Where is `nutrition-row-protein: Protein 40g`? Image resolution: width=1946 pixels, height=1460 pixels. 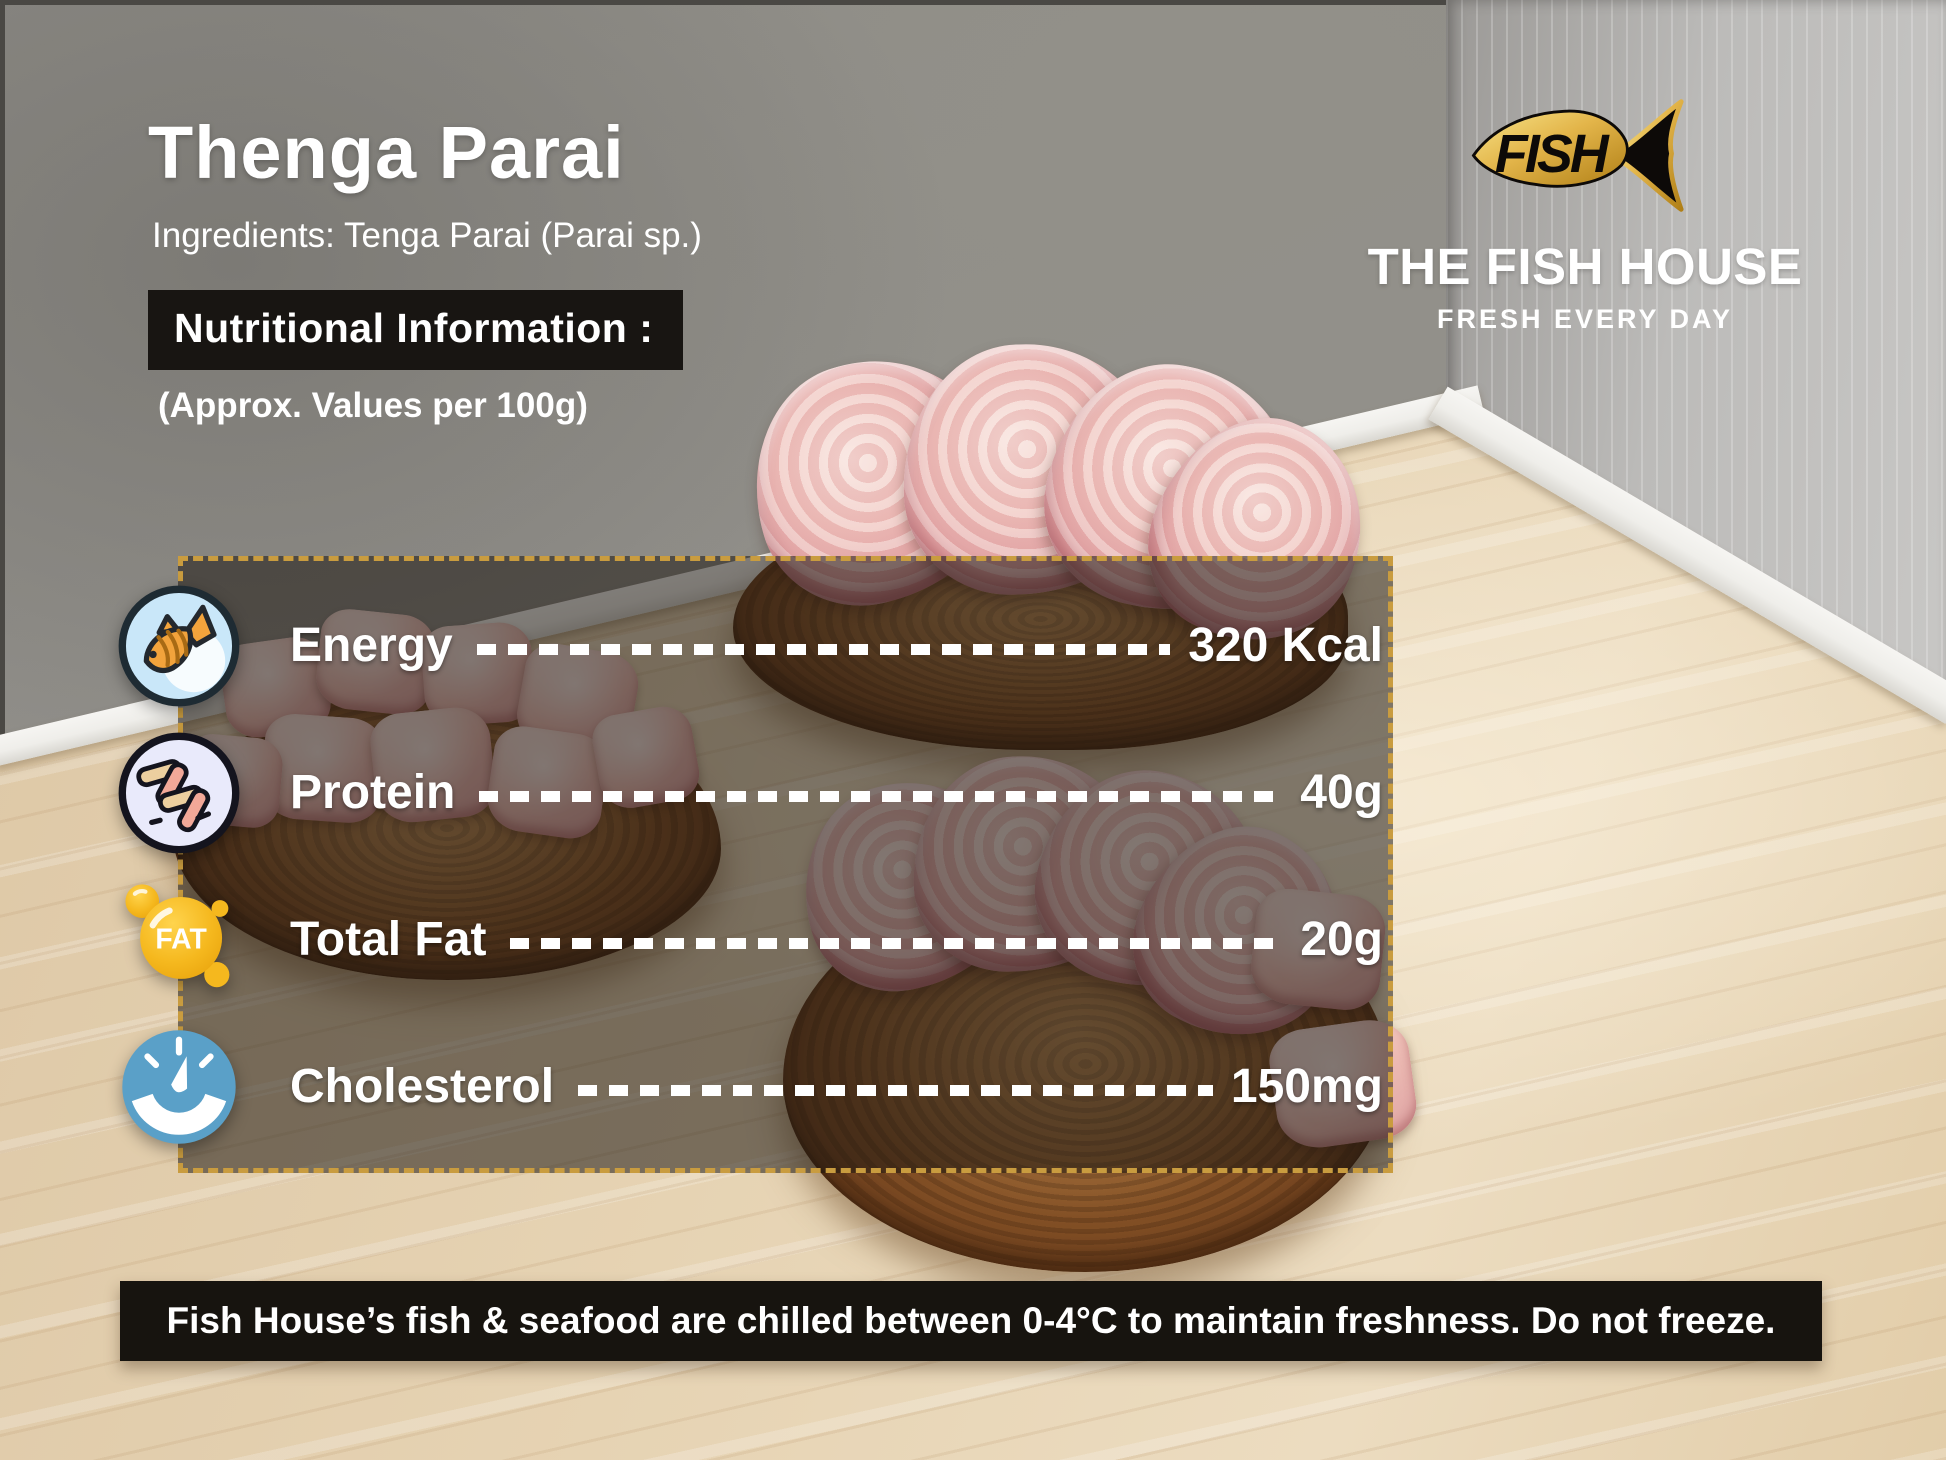
nutrition-row-protein: Protein 40g is located at coordinates (755, 792).